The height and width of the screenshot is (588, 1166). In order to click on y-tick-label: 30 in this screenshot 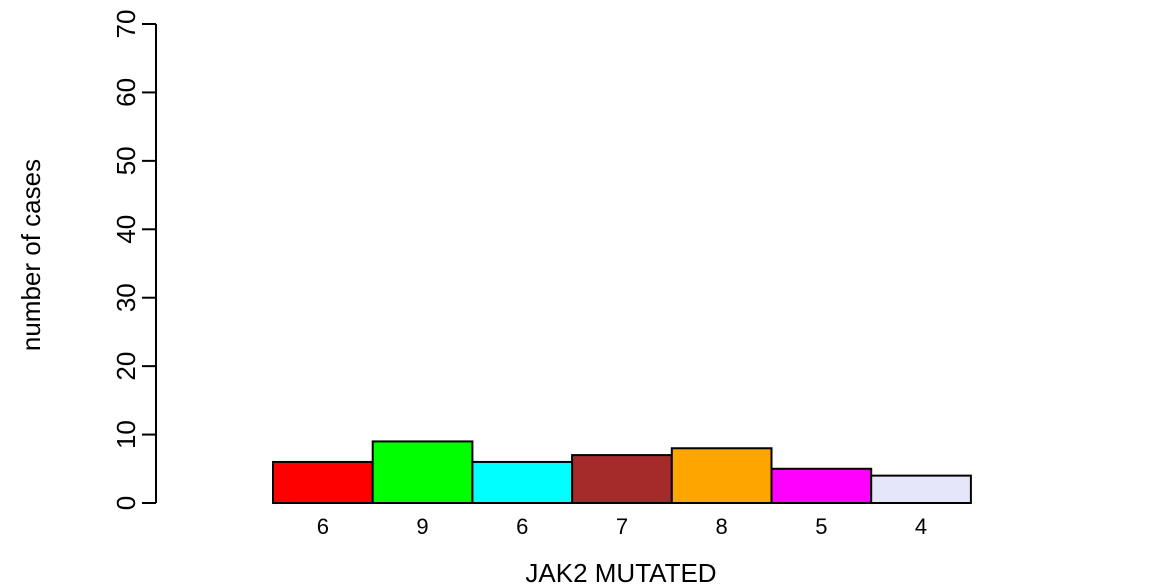, I will do `click(126, 297)`.